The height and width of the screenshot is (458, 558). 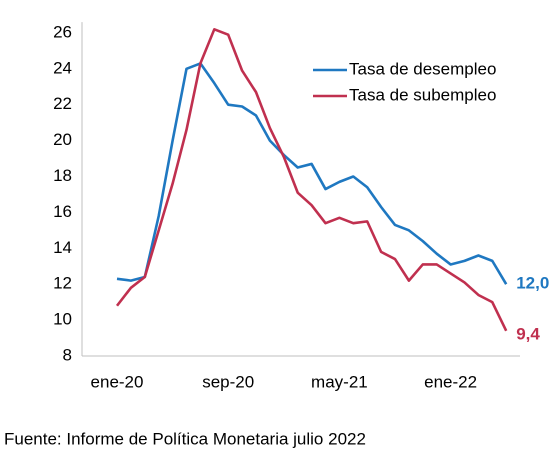 I want to click on x-tick-label: ene-20, so click(x=117, y=381).